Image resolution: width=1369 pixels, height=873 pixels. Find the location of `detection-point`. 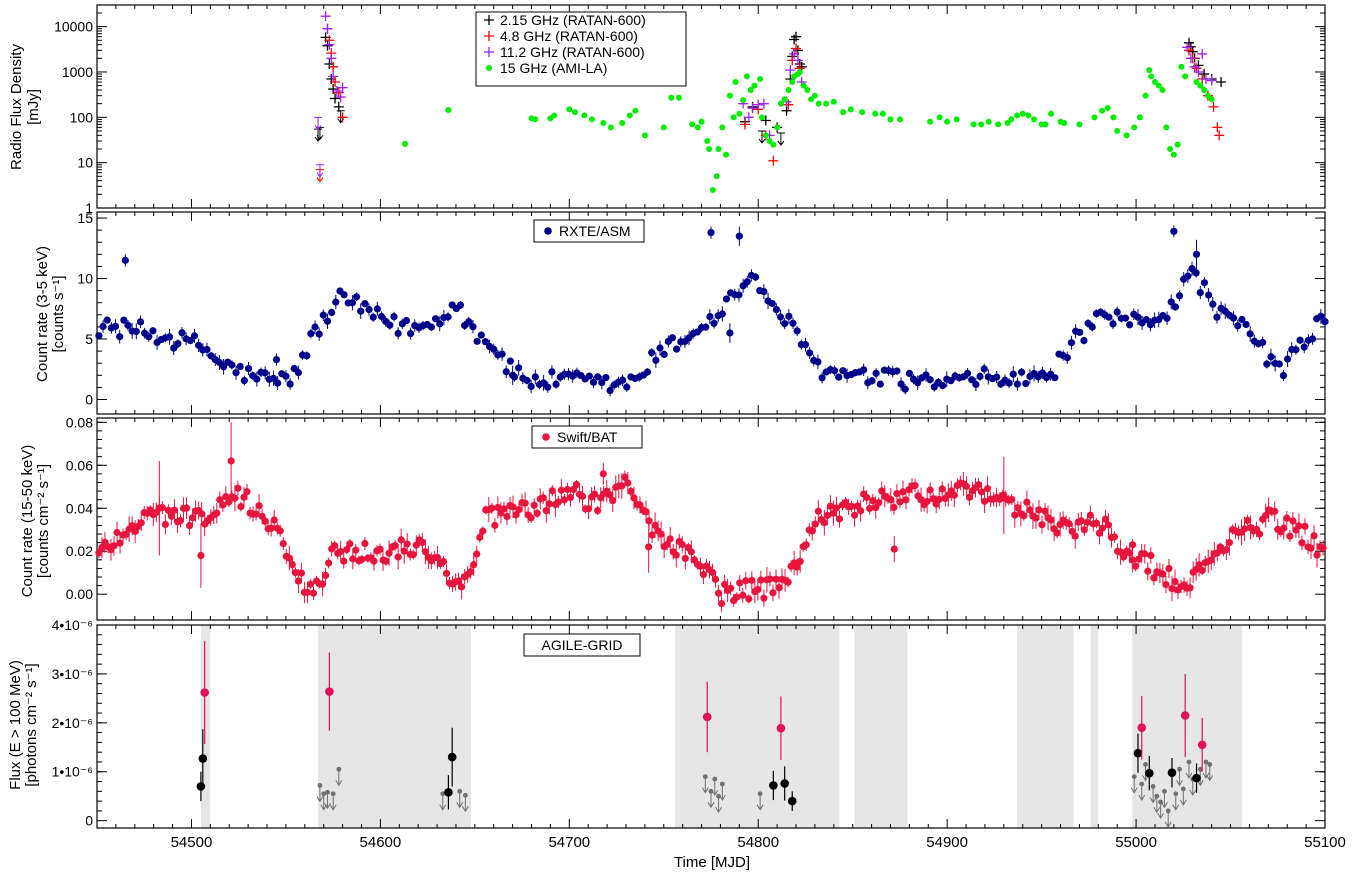

detection-point is located at coordinates (201, 786).